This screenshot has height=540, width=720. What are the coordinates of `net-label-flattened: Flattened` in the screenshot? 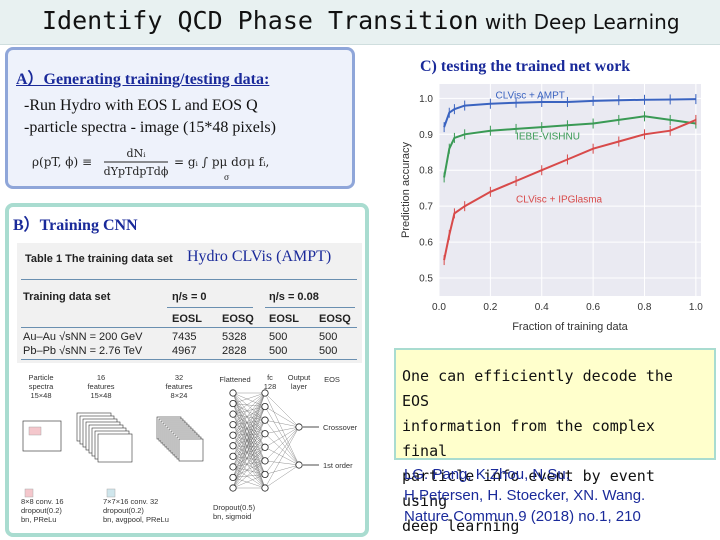 It's located at (235, 379).